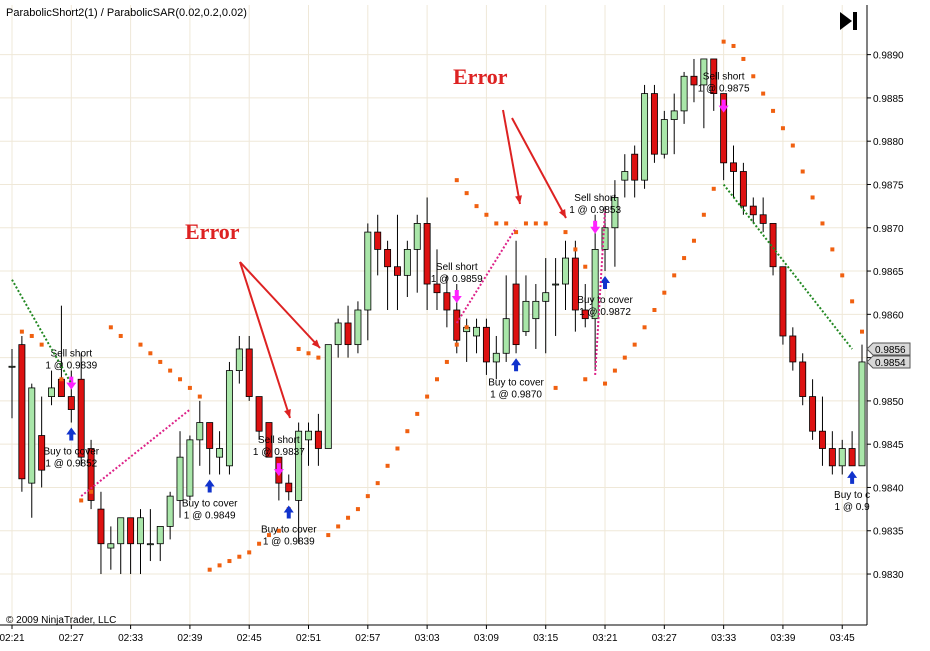  Describe the element at coordinates (135, 452) in the screenshot. I see `trade-line` at that location.